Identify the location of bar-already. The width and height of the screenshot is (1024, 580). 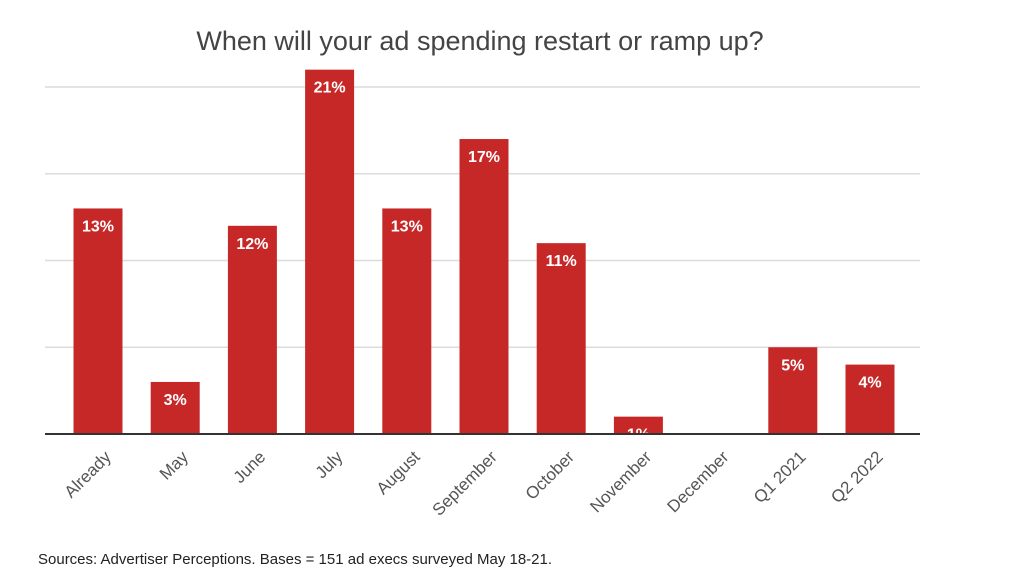
(98, 321).